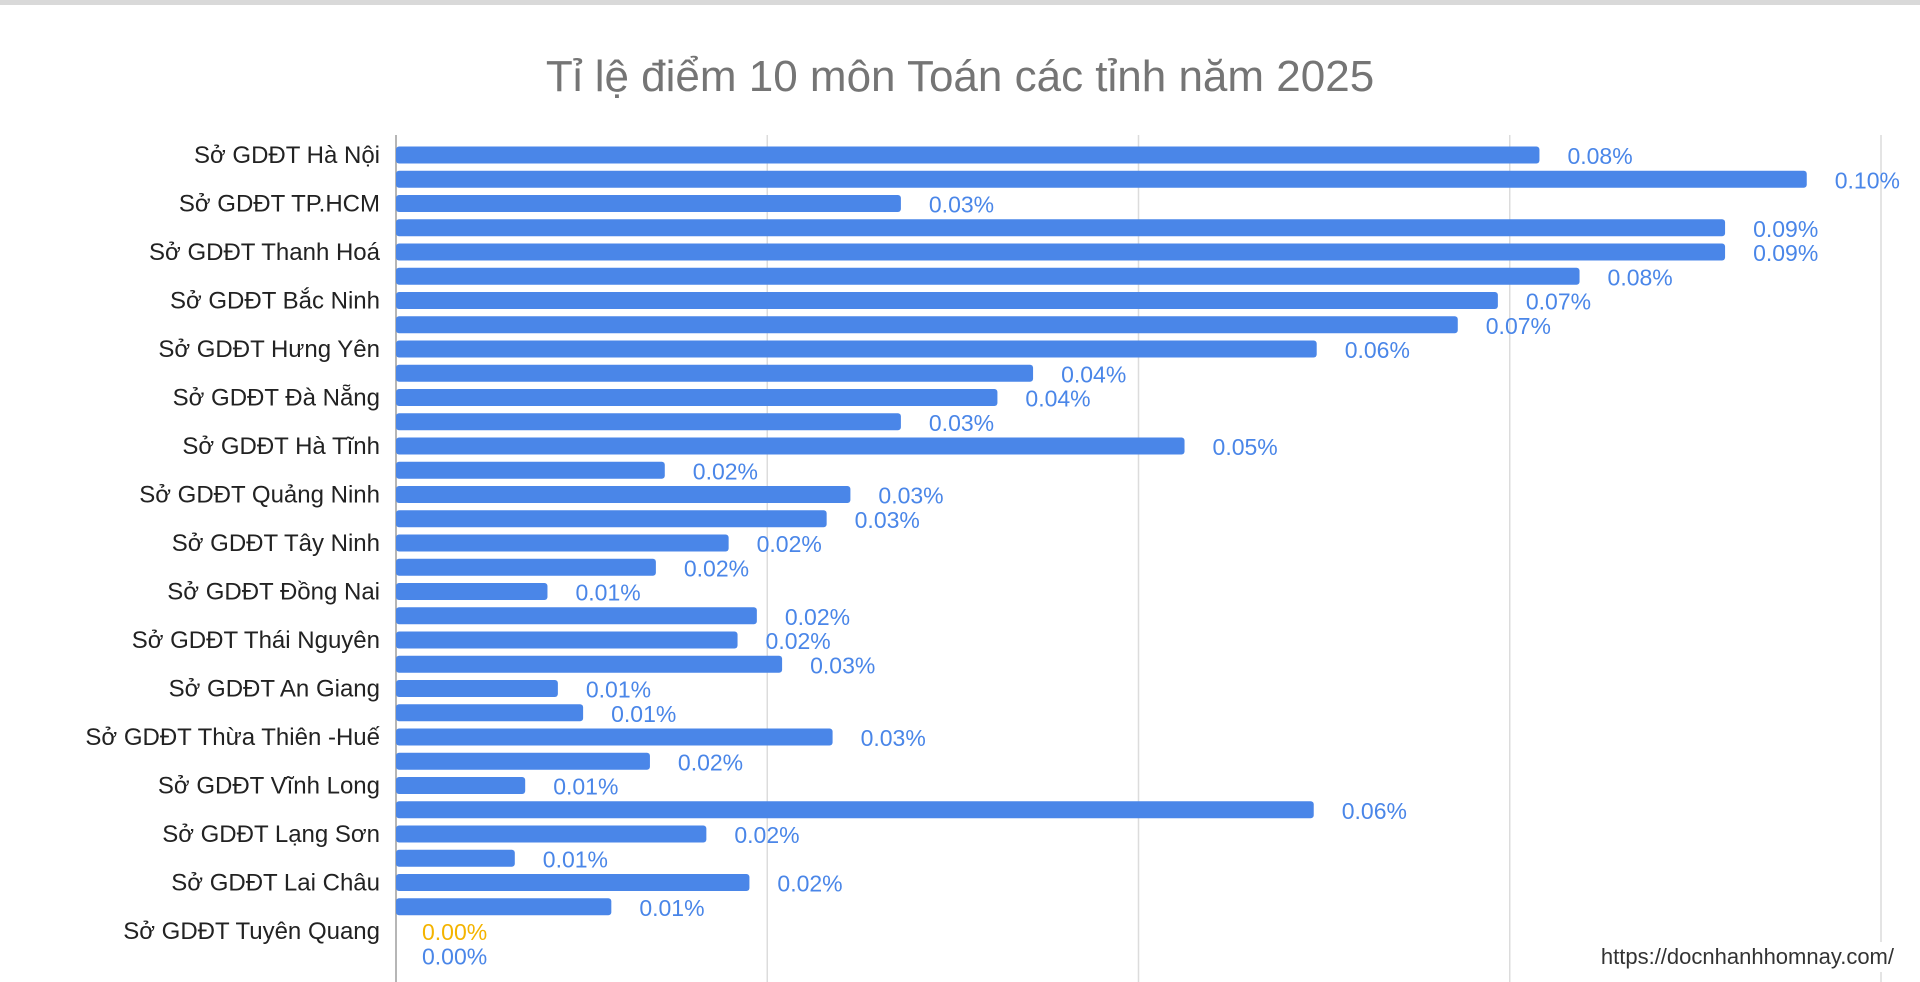  Describe the element at coordinates (281, 446) in the screenshot. I see `category-label: Sở GDĐT Hà Tĩnh` at that location.